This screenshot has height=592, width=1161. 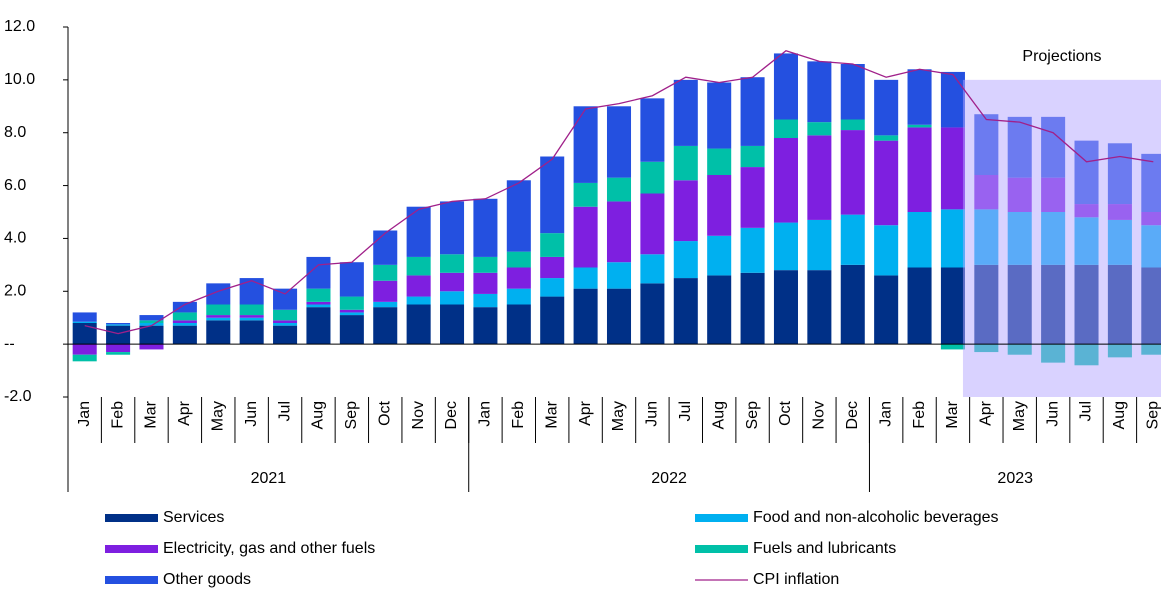 What do you see at coordinates (18, 396) in the screenshot?
I see `y-tick-label: -2.0` at bounding box center [18, 396].